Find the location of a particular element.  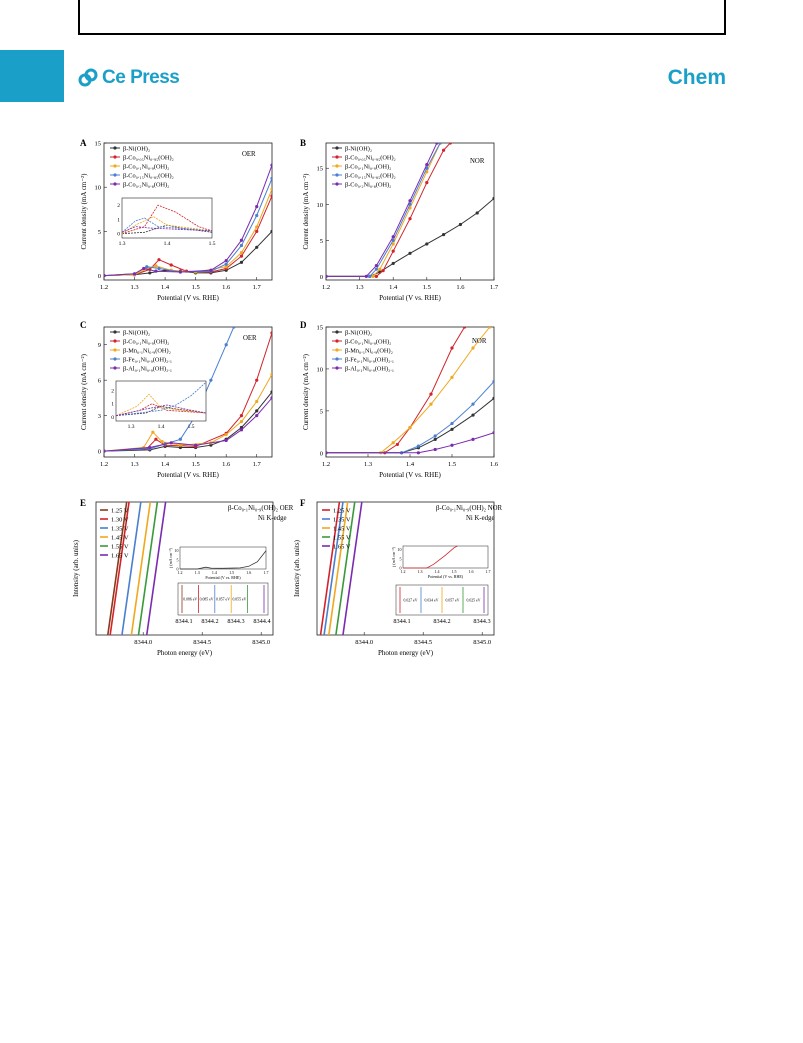

inset-x-tick-label: 8344.3 is located at coordinates (481, 621).